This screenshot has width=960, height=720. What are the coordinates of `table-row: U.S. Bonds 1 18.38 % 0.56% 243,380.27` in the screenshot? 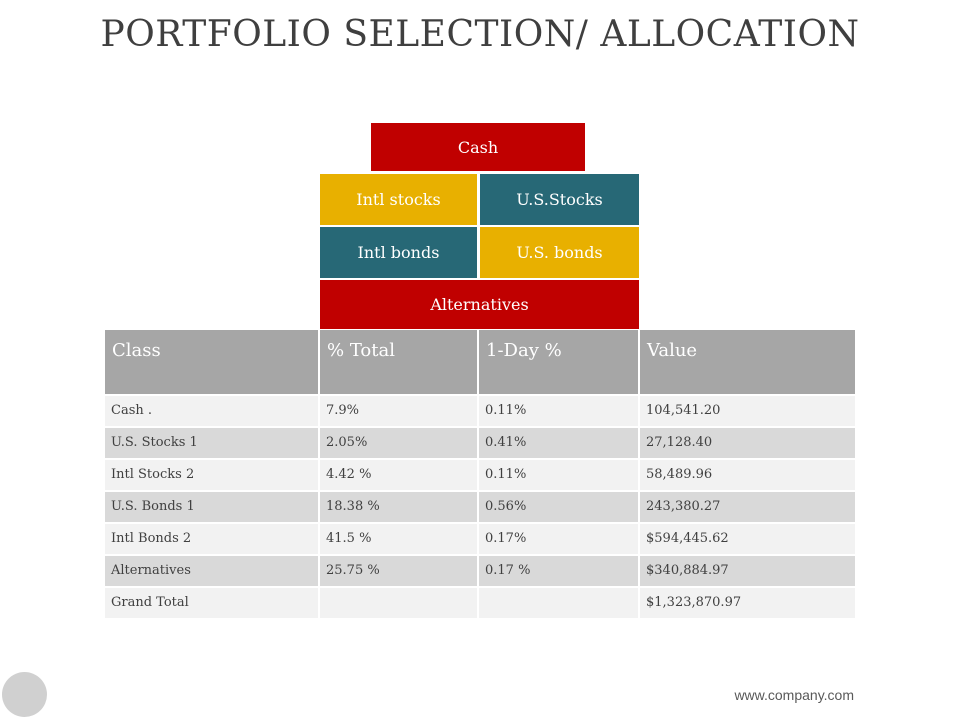 It's located at (480, 507).